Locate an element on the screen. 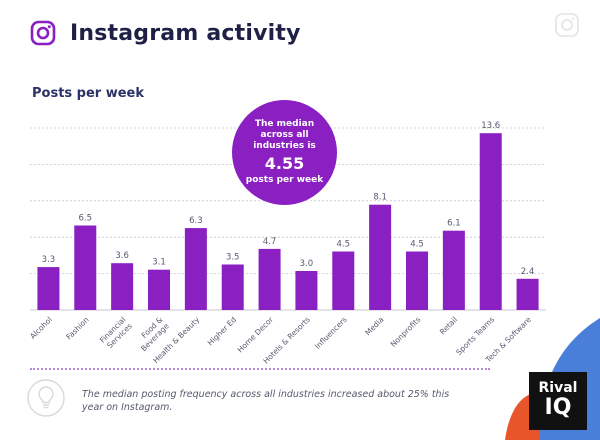  tick-label: Home Decor is located at coordinates (256, 334).